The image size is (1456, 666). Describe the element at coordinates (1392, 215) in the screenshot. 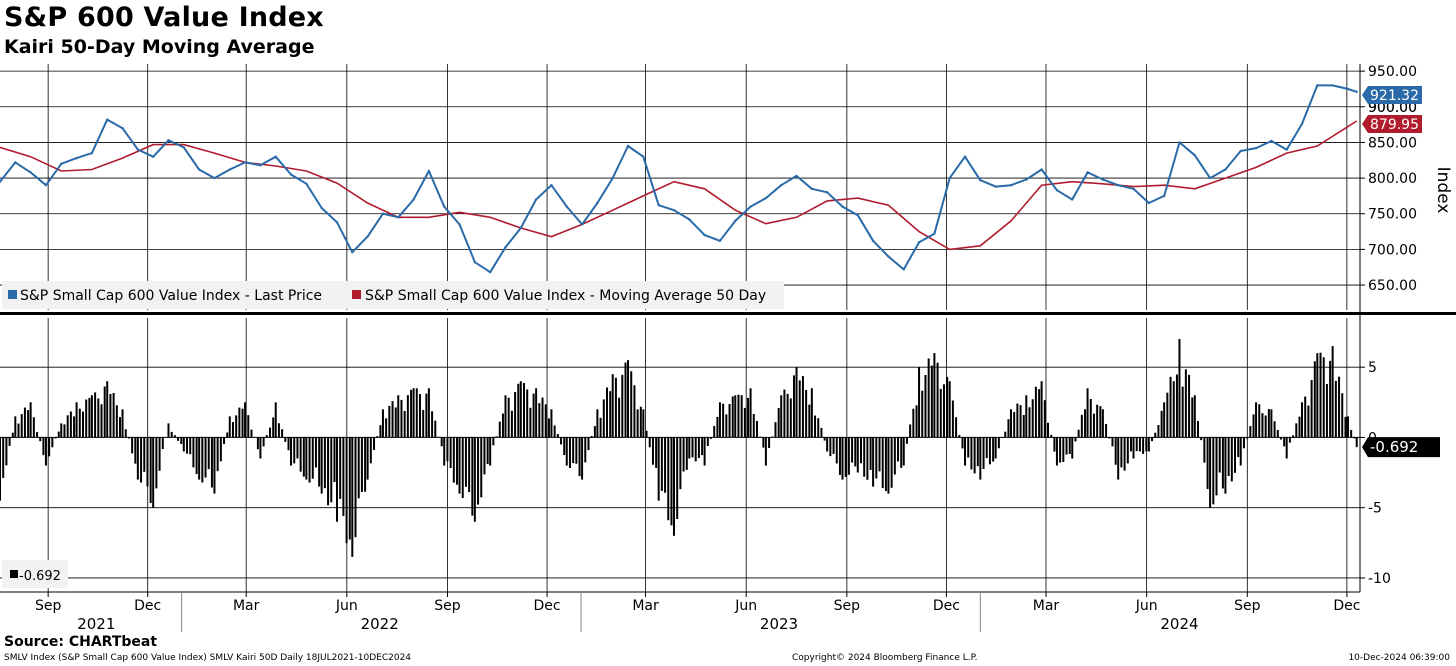

I see `upper-y-tick-label: 750.00` at that location.